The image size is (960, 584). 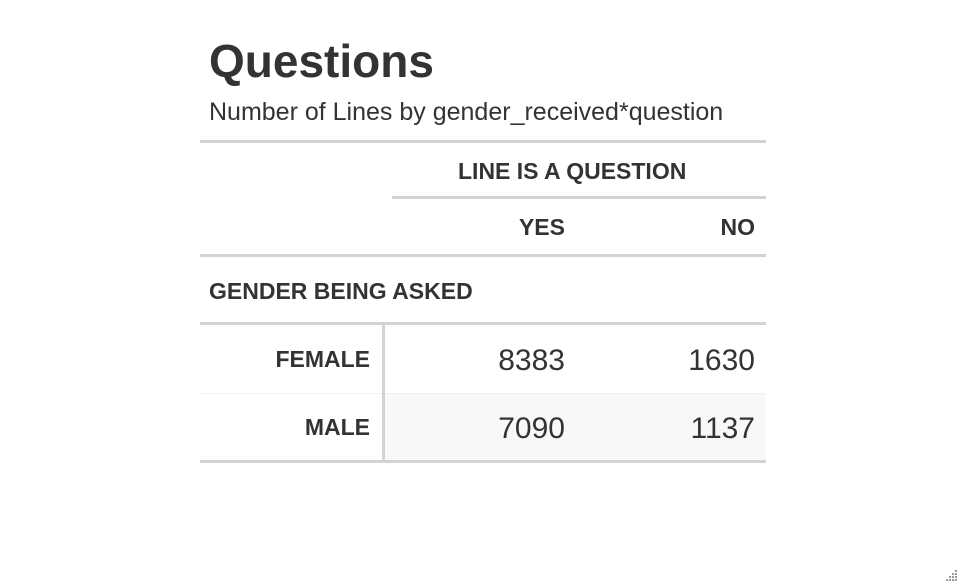 What do you see at coordinates (341, 291) in the screenshot?
I see `row-group-label: GENDER BEING ASKED` at bounding box center [341, 291].